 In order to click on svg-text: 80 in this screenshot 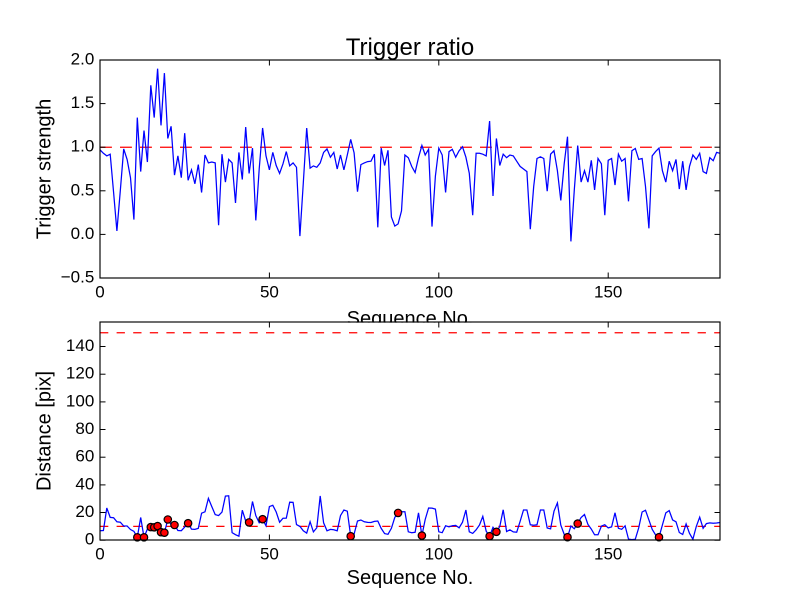, I will do `click(84, 428)`.